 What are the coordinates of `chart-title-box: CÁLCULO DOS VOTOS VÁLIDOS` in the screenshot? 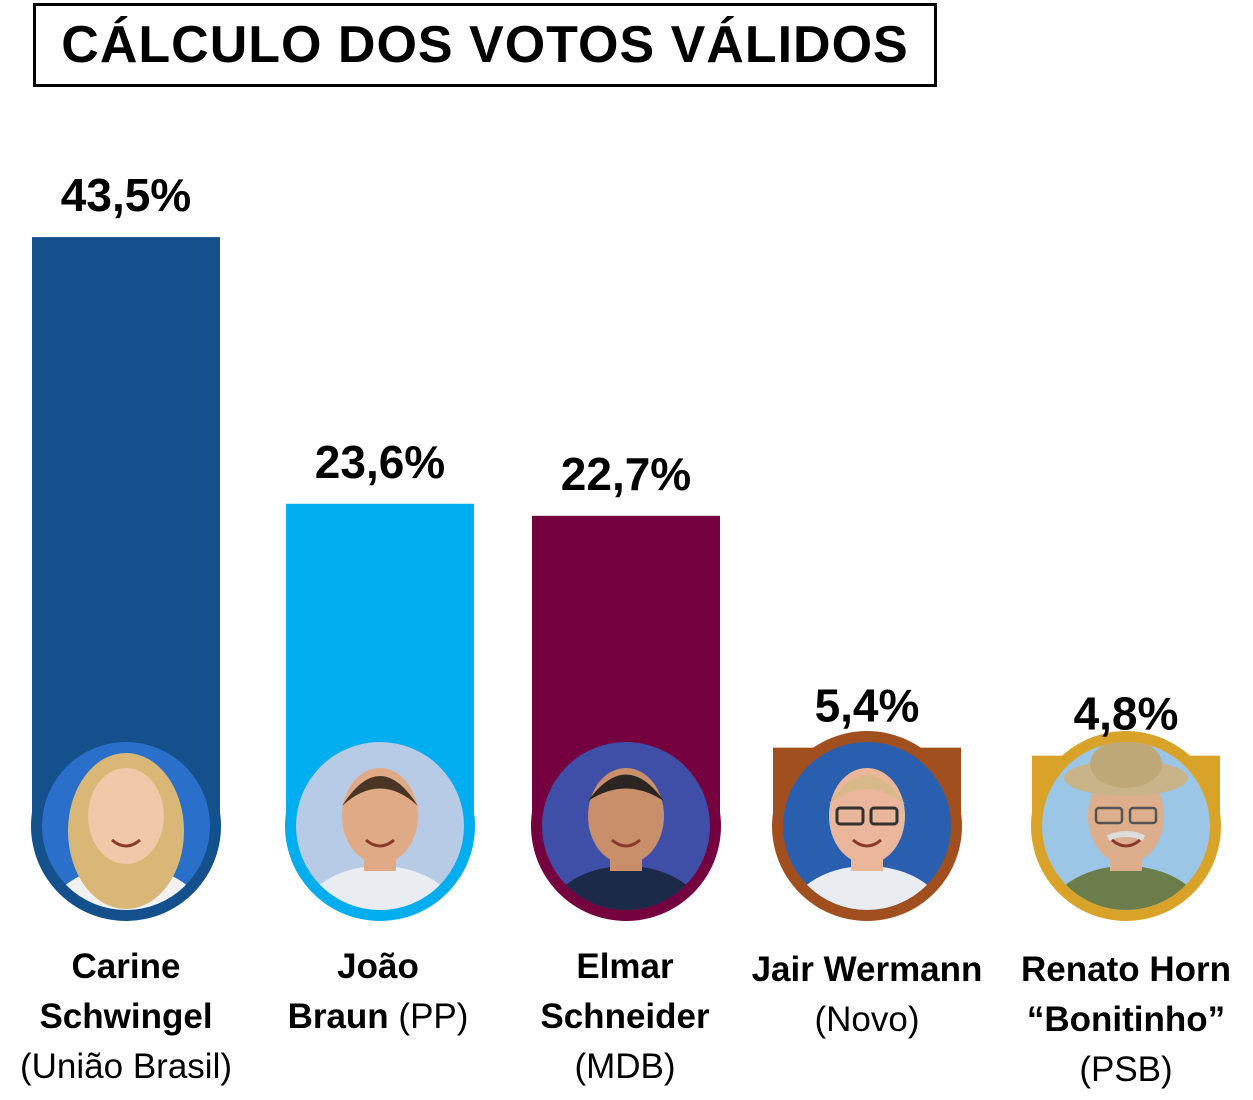 It's located at (485, 45).